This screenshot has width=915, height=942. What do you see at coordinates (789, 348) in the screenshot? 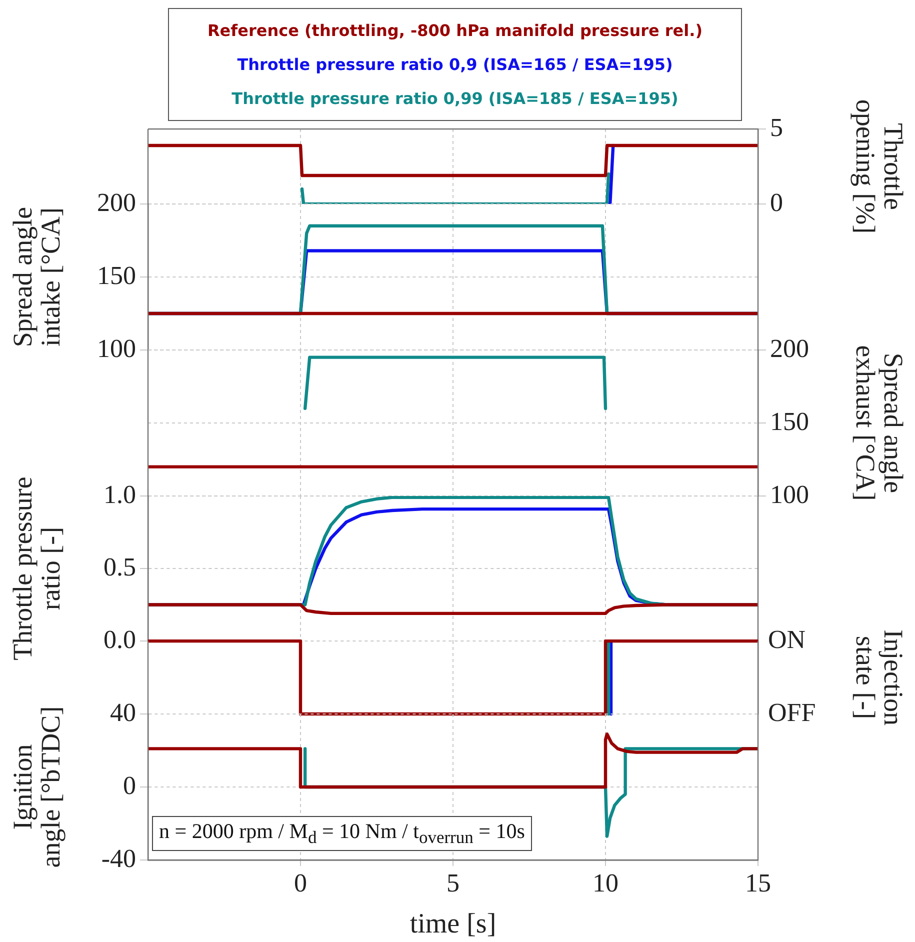
I see `y2-tick-label: 200` at bounding box center [789, 348].